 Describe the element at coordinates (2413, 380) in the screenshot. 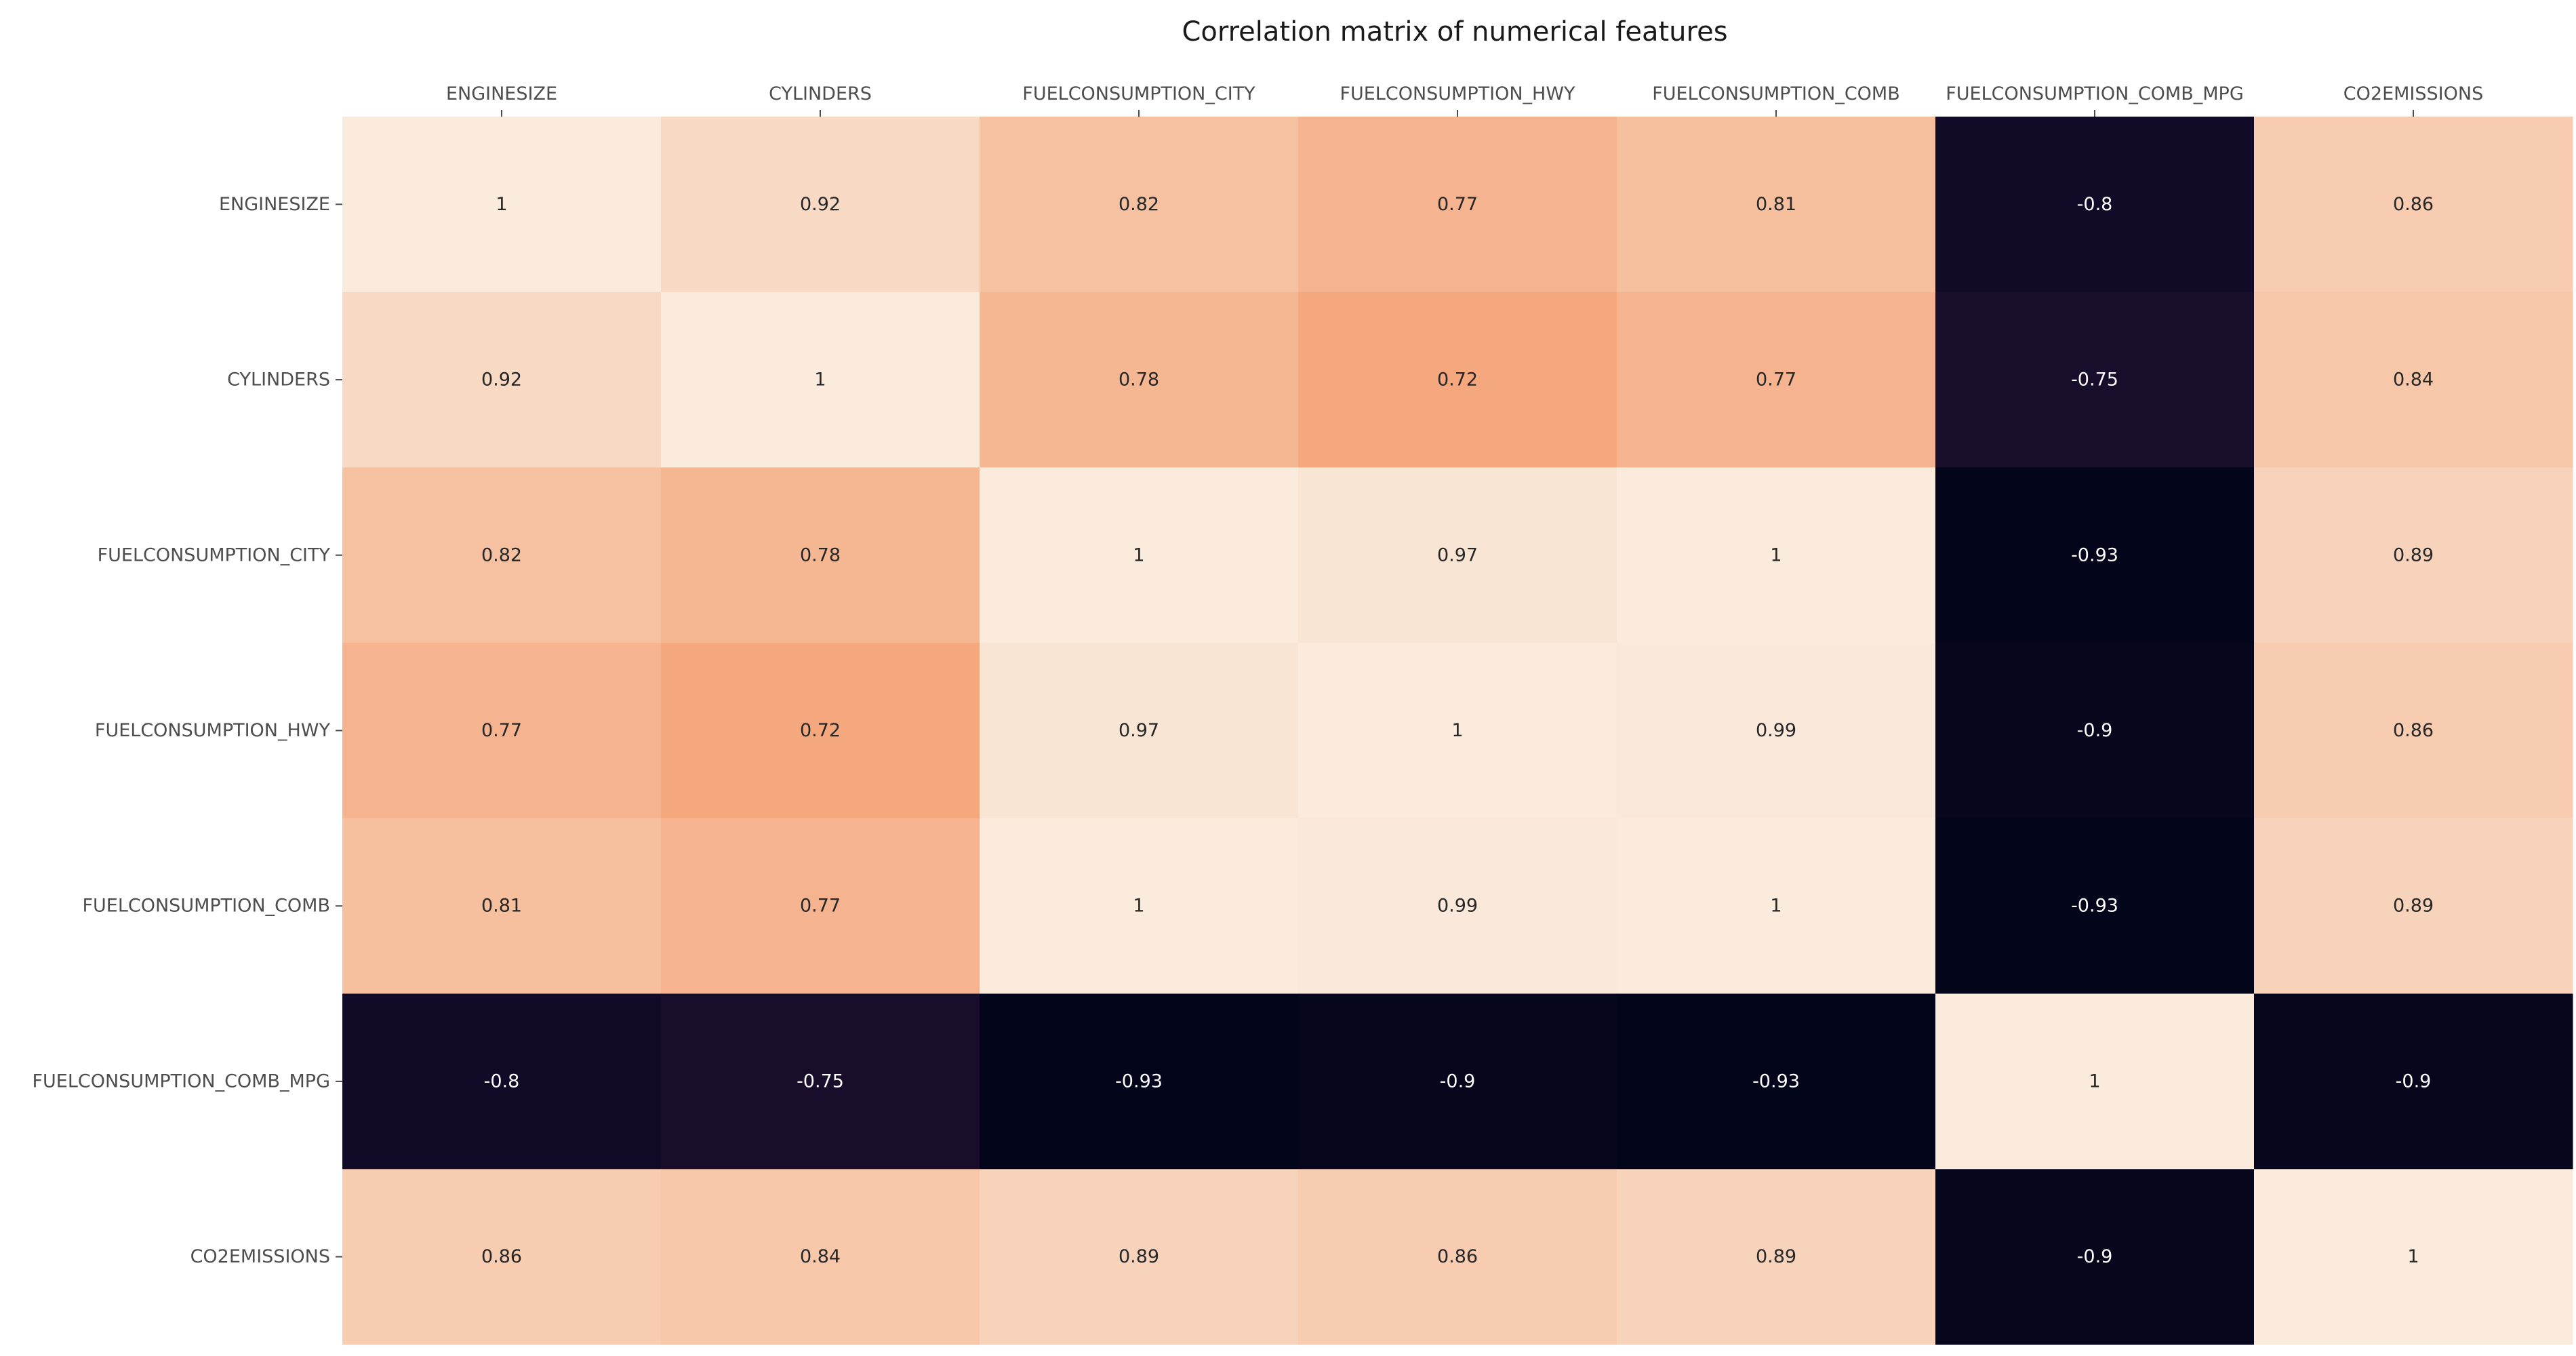

I see `heatmap-cell-r1-c6` at that location.